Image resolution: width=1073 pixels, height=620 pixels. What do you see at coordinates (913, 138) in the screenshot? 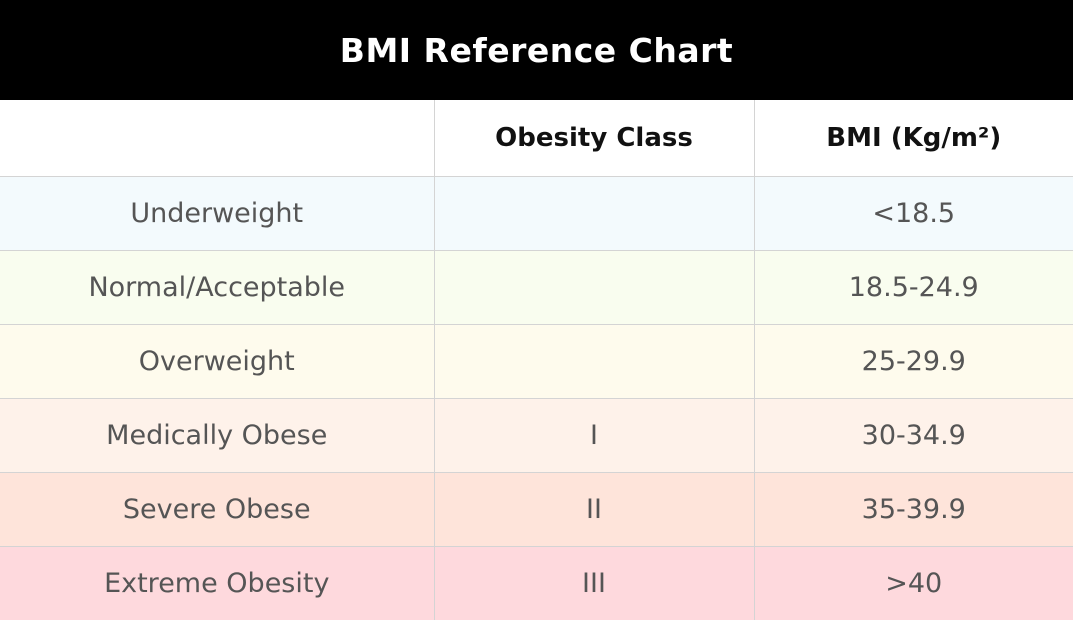
I see `header-bmi: BMI (Kg/m²)` at bounding box center [913, 138].